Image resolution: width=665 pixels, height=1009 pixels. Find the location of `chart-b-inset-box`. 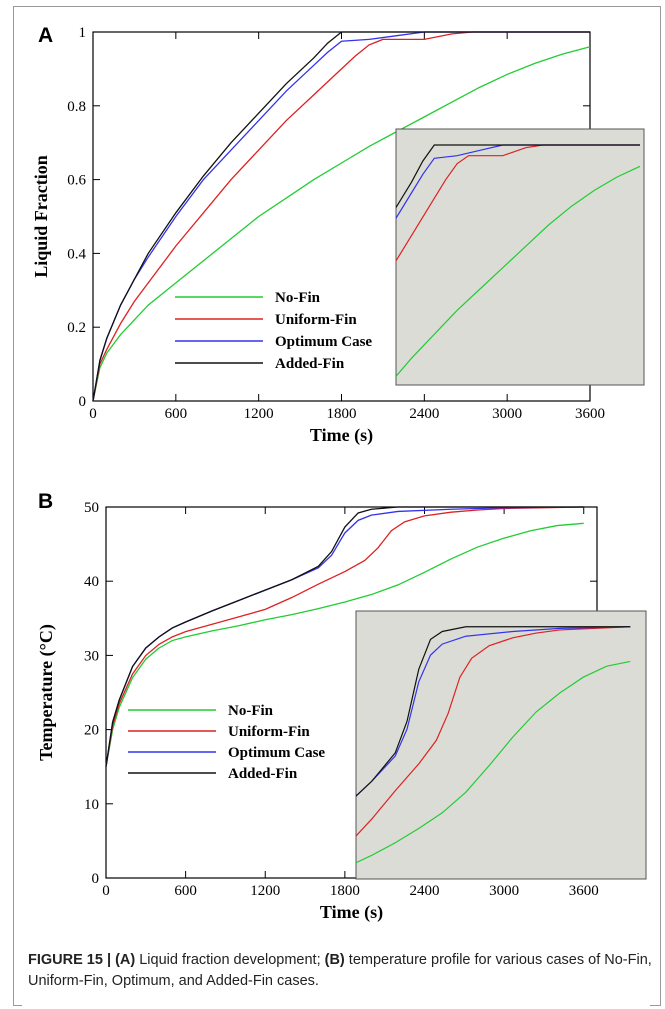

chart-b-inset-box is located at coordinates (501, 745).